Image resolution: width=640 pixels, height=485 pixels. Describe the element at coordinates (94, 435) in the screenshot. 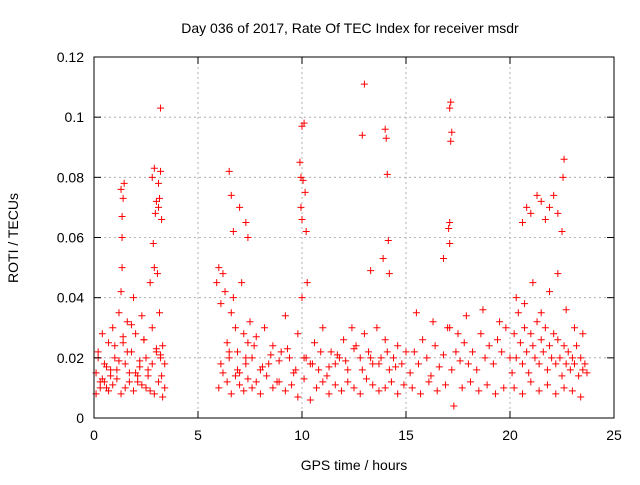

I see `x-tick-label: 0` at that location.